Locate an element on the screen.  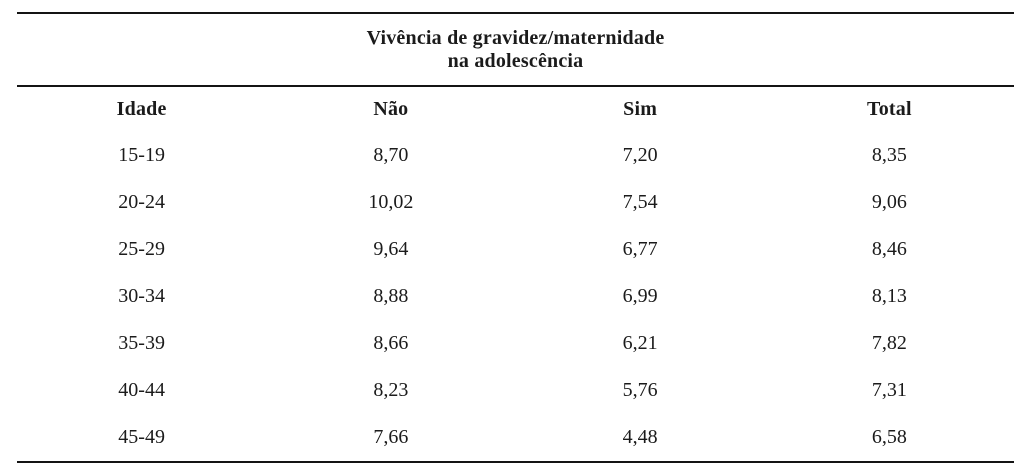
cell-idade: 20-24 is located at coordinates (141, 202).